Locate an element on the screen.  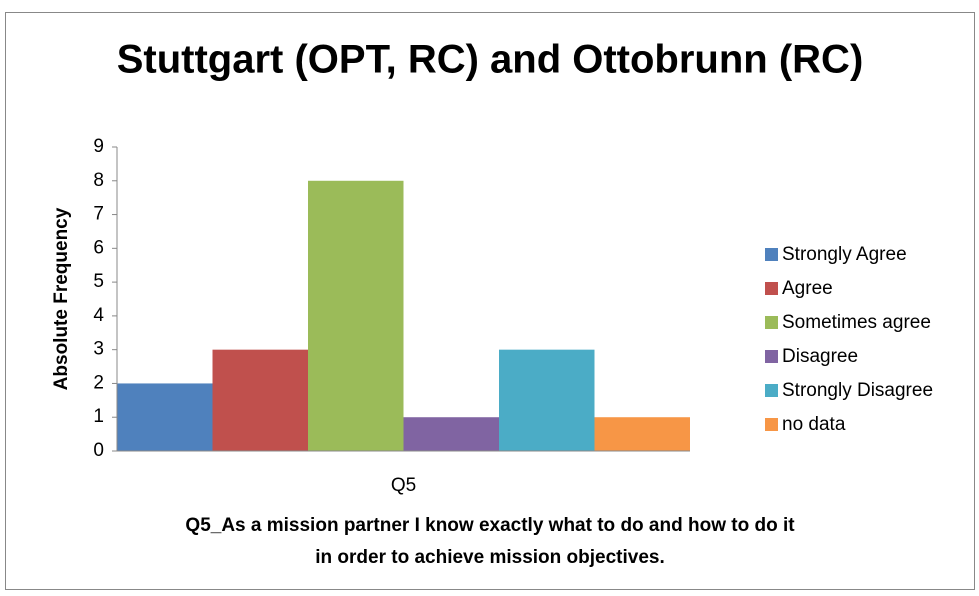
x-axis-label: in order to achieve mission objectives. is located at coordinates (490, 557).